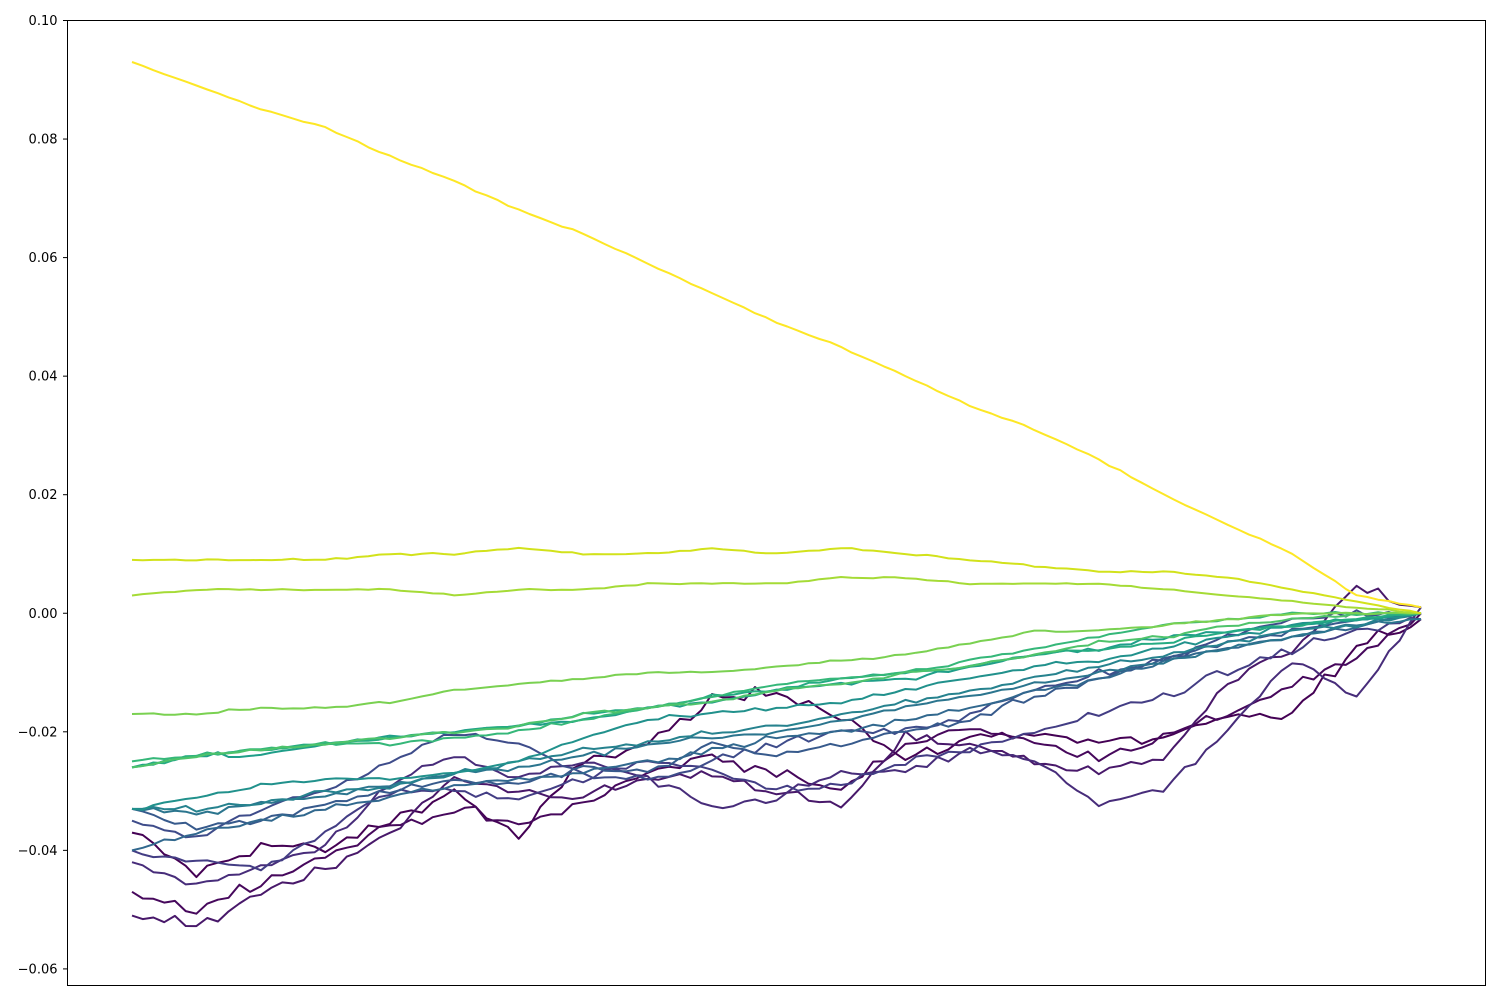  What do you see at coordinates (43, 21) in the screenshot?
I see `y-tick-label: 0.10` at bounding box center [43, 21].